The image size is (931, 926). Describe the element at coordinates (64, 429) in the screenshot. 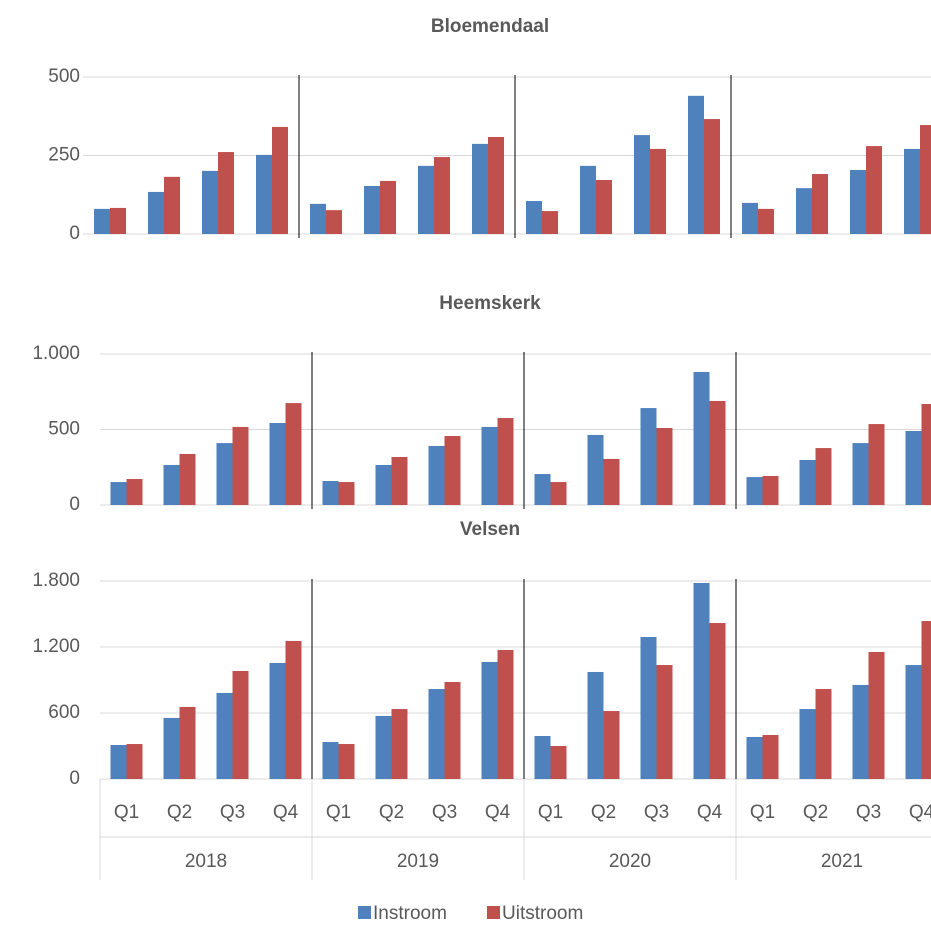

I see `y-tick-label: 500` at that location.